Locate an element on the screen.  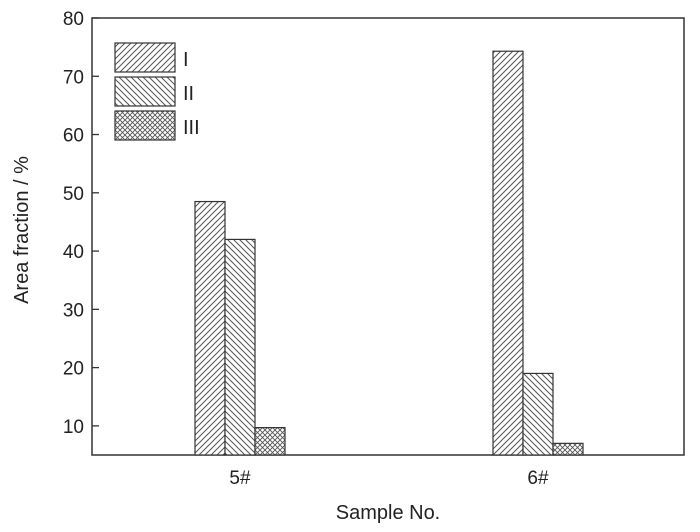
y-tick-label: 40 is located at coordinates (73, 252).